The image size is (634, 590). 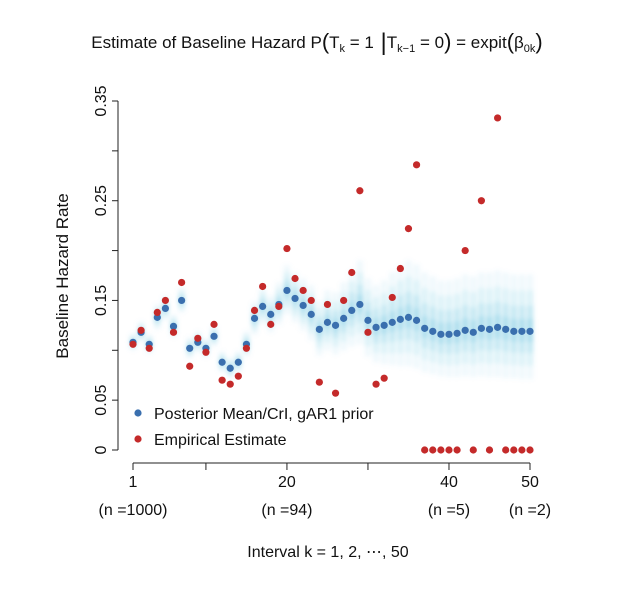 What do you see at coordinates (101, 300) in the screenshot?
I see `y-tick-label: 0.15` at bounding box center [101, 300].